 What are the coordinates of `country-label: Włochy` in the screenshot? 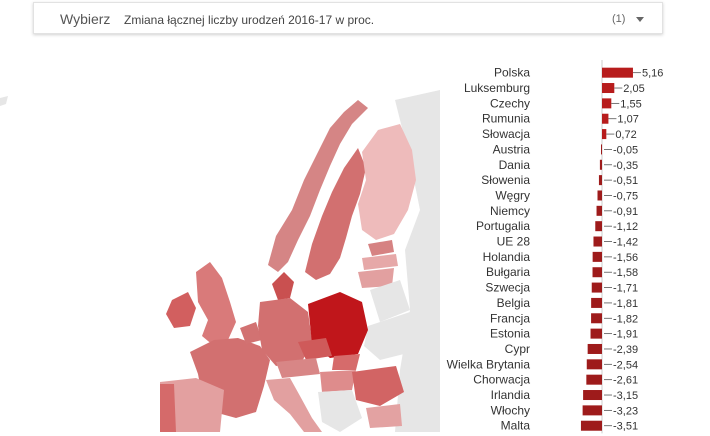 It's located at (510, 410).